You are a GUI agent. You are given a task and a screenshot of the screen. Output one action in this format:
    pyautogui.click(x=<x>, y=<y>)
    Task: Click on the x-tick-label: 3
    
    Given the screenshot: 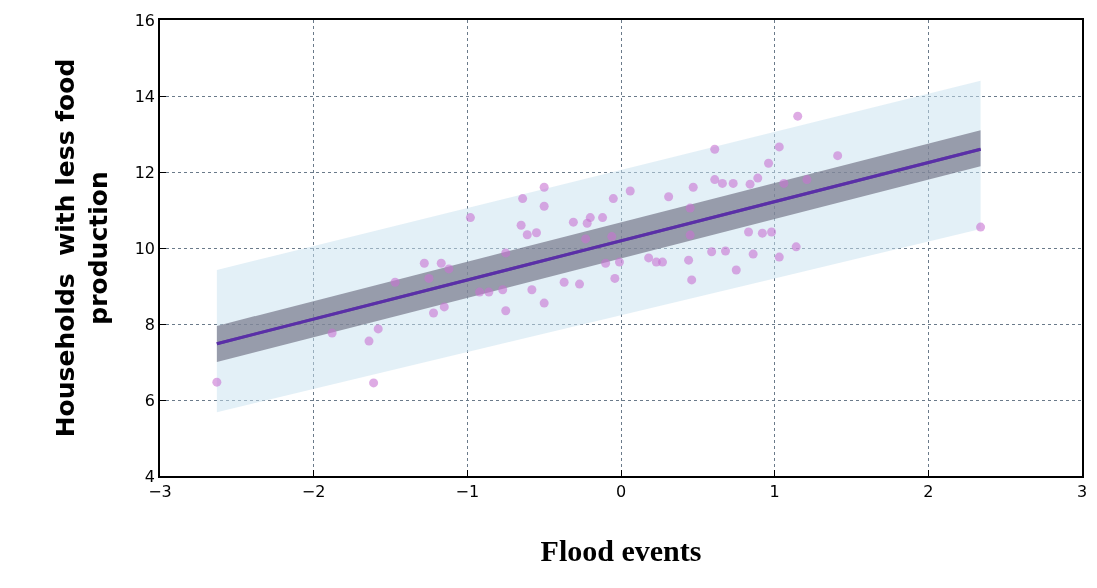 What is the action you would take?
    pyautogui.click(x=1082, y=491)
    